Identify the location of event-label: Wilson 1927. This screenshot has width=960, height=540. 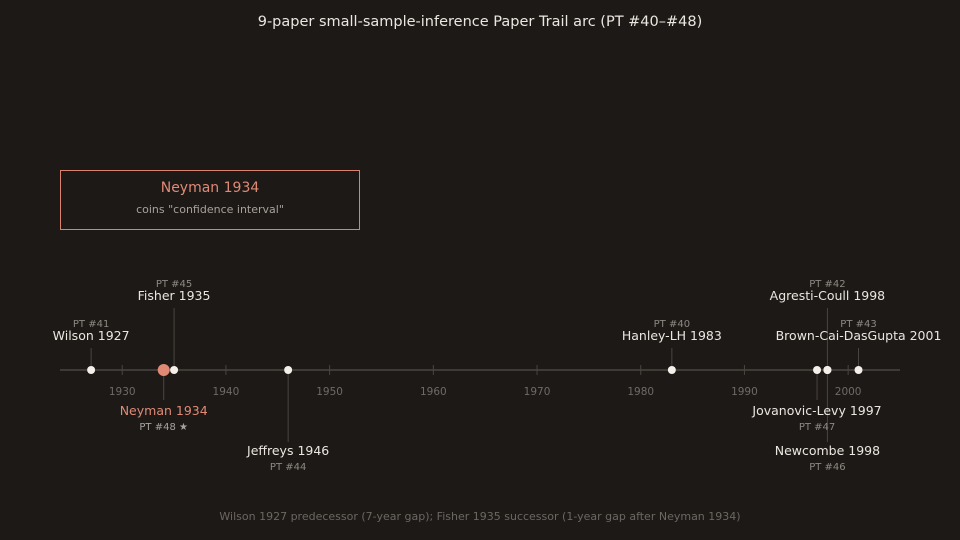
(91, 335).